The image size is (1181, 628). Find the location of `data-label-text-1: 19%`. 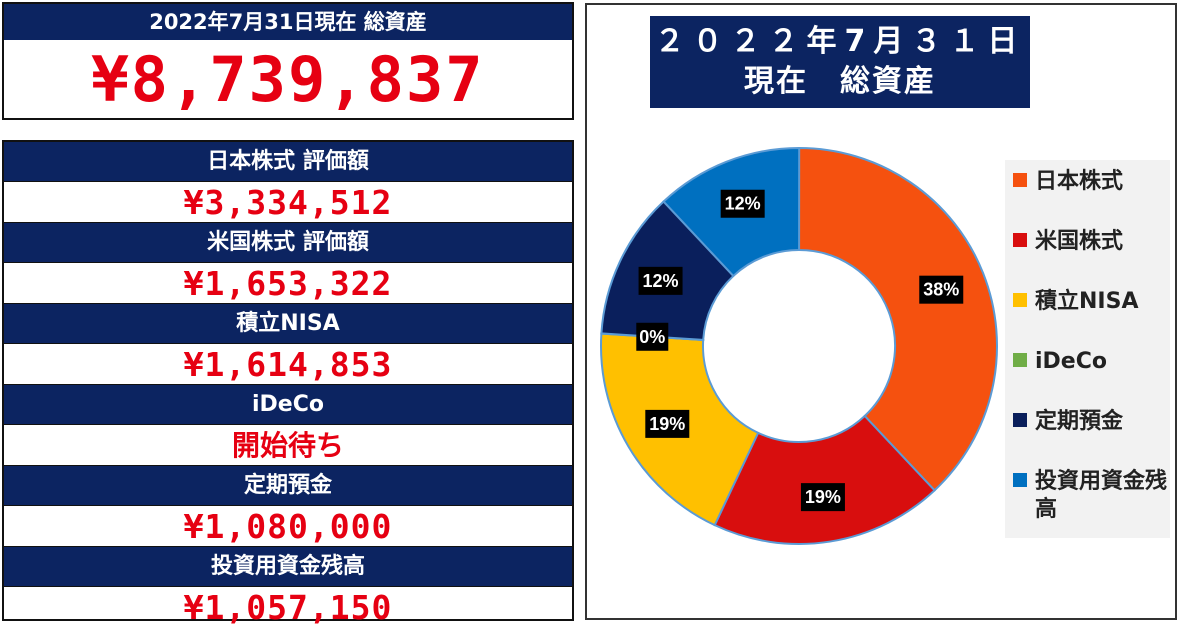

data-label-text-1: 19% is located at coordinates (823, 497).